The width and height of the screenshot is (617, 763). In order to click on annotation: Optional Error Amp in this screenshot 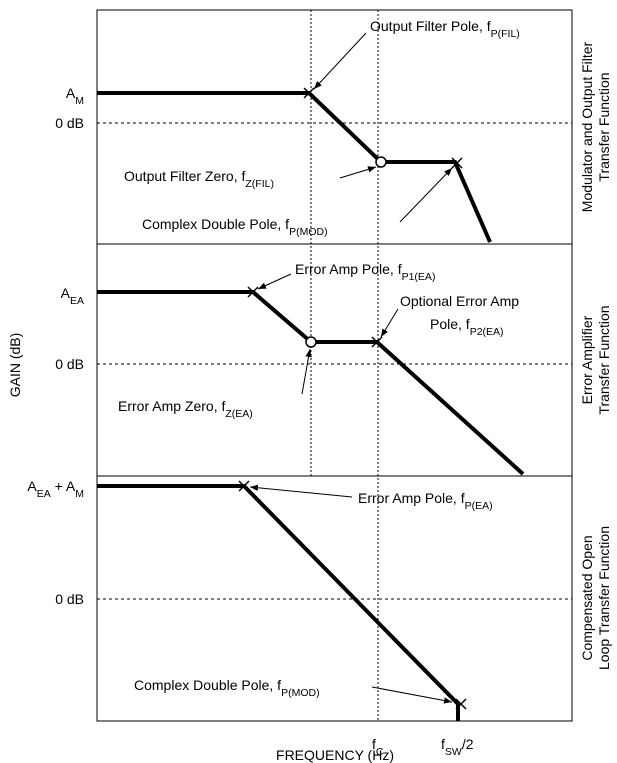, I will do `click(459, 301)`.